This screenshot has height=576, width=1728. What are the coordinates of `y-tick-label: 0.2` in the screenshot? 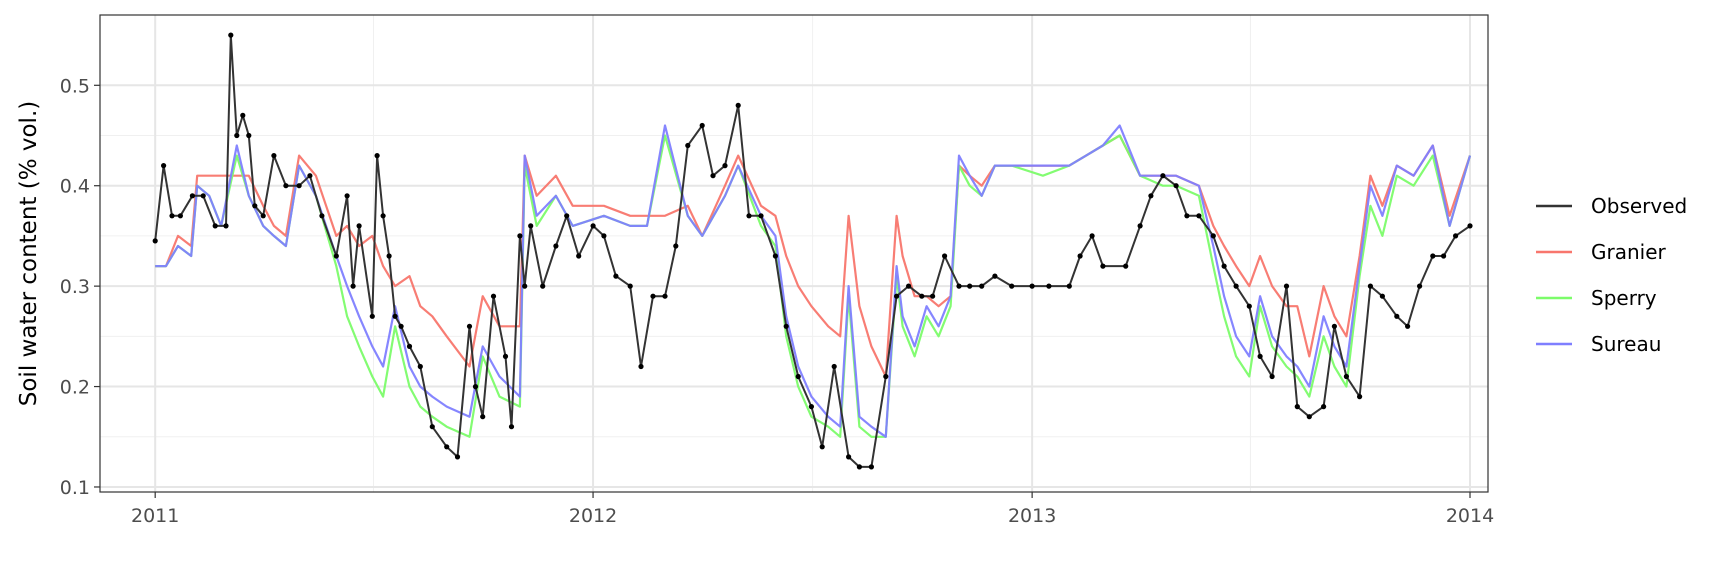 It's located at (75, 388).